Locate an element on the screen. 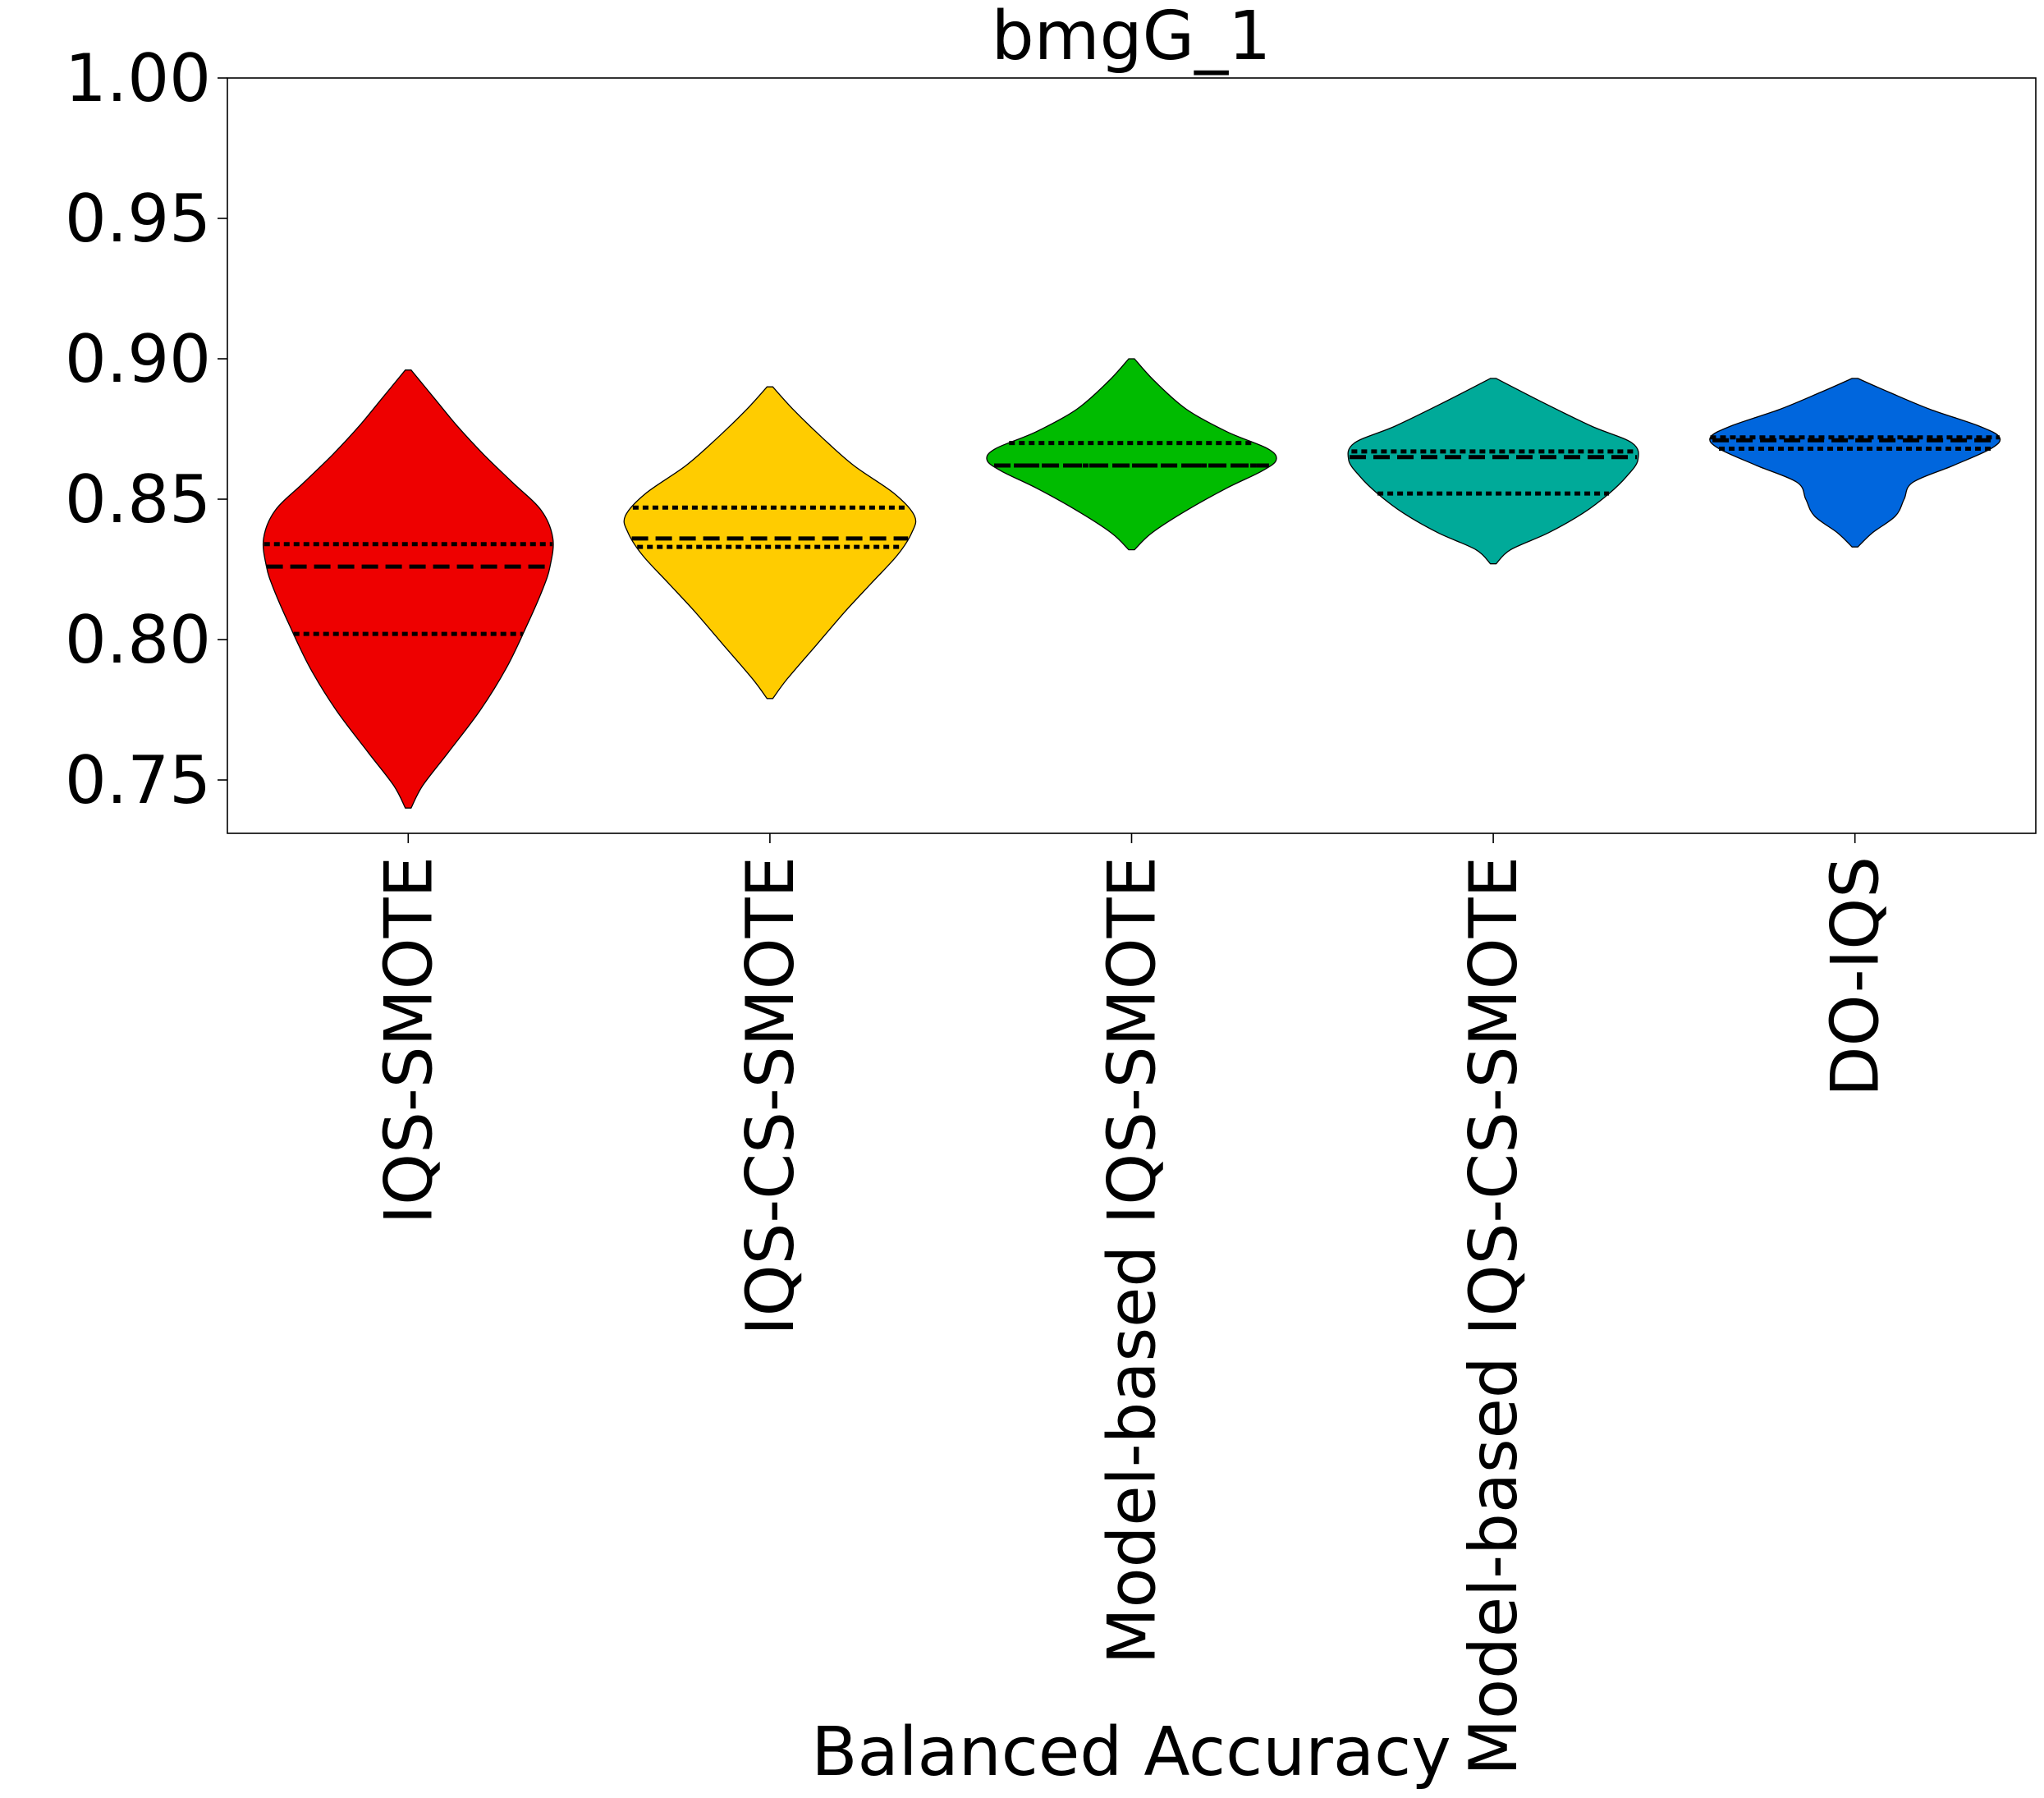 The image size is (2044, 1798). x-tick-label: IQS-SMOTE is located at coordinates (408, 1040).